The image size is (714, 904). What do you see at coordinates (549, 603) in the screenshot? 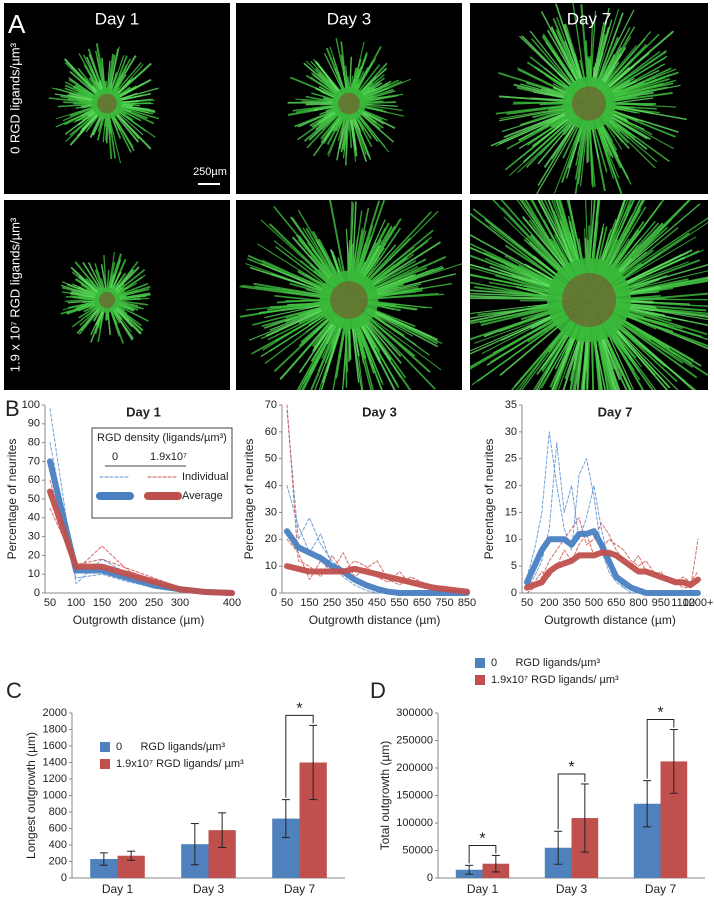
I see `x-tick-label: 200` at bounding box center [549, 603].